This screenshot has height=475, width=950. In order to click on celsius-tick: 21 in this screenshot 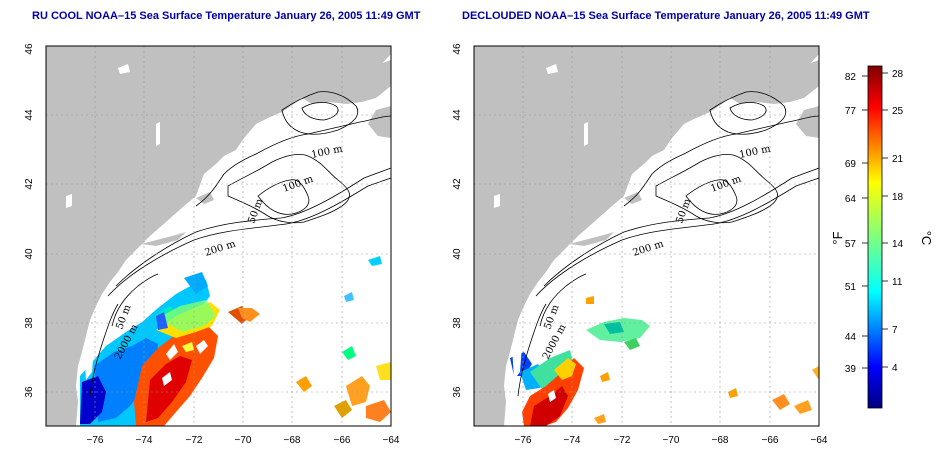, I will do `click(898, 159)`.